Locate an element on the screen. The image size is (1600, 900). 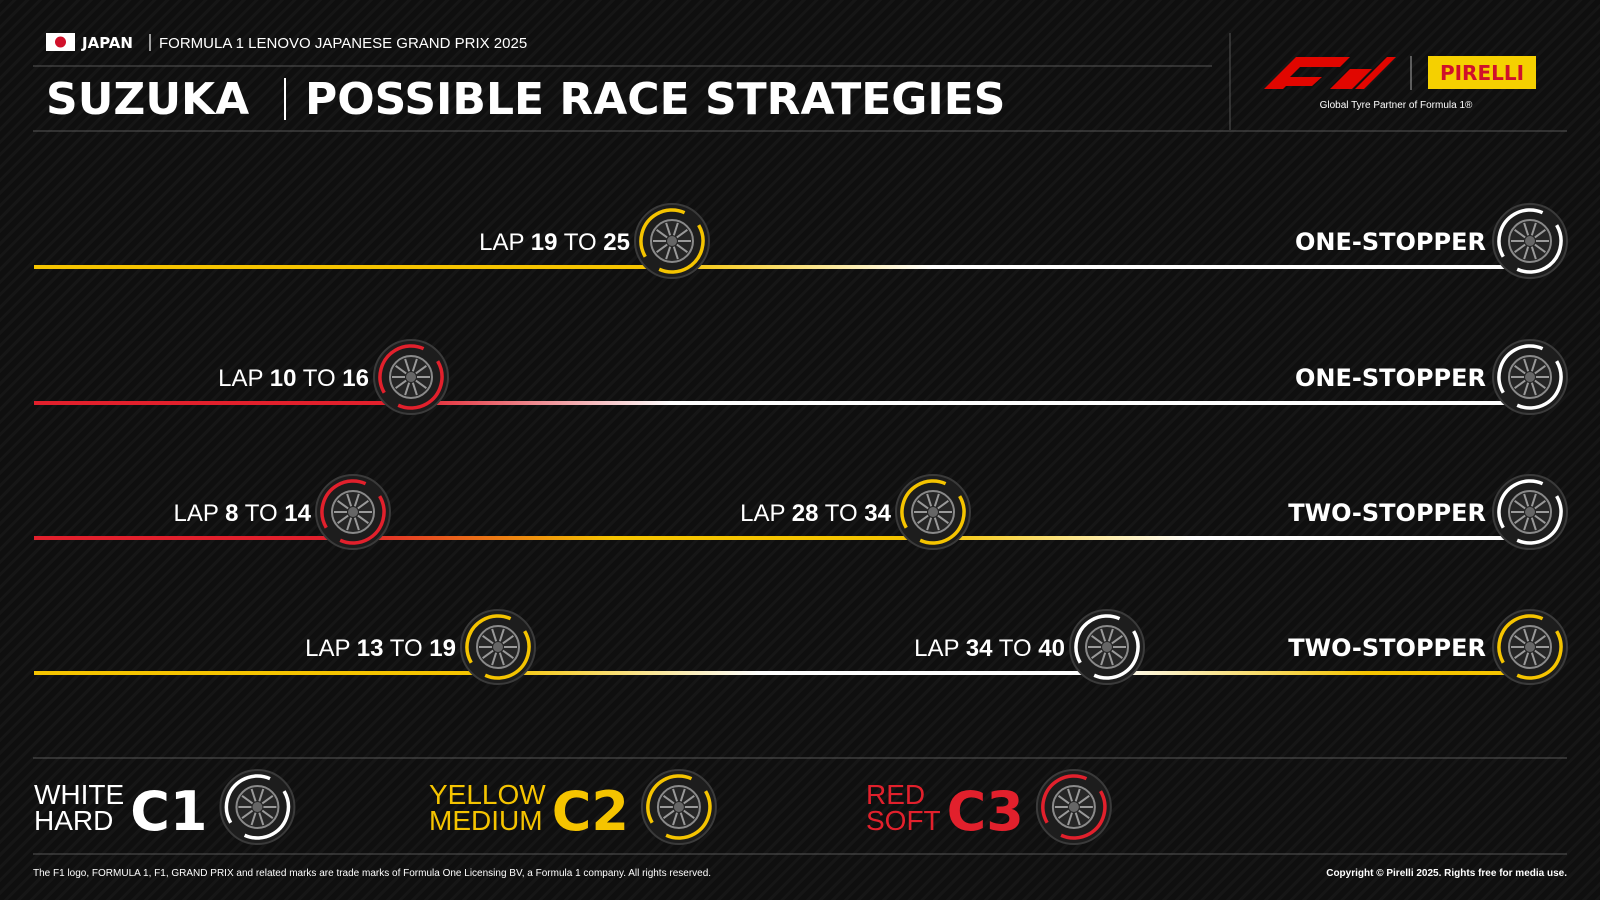
legend-code: C3 is located at coordinates (985, 811).